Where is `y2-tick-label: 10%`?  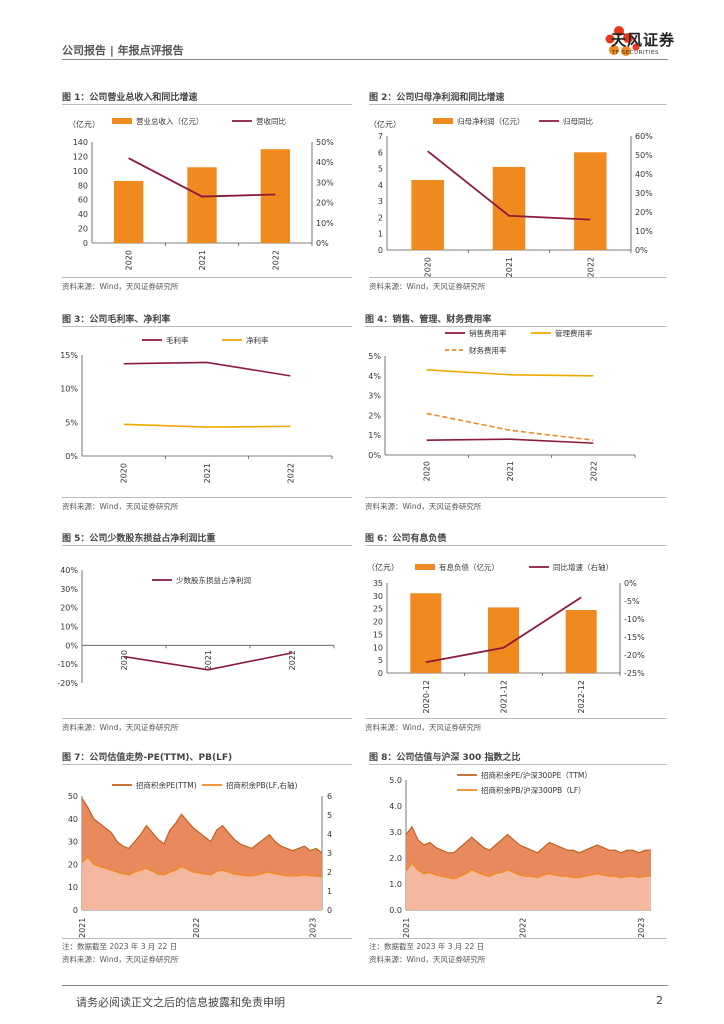
y2-tick-label: 10% is located at coordinates (325, 223).